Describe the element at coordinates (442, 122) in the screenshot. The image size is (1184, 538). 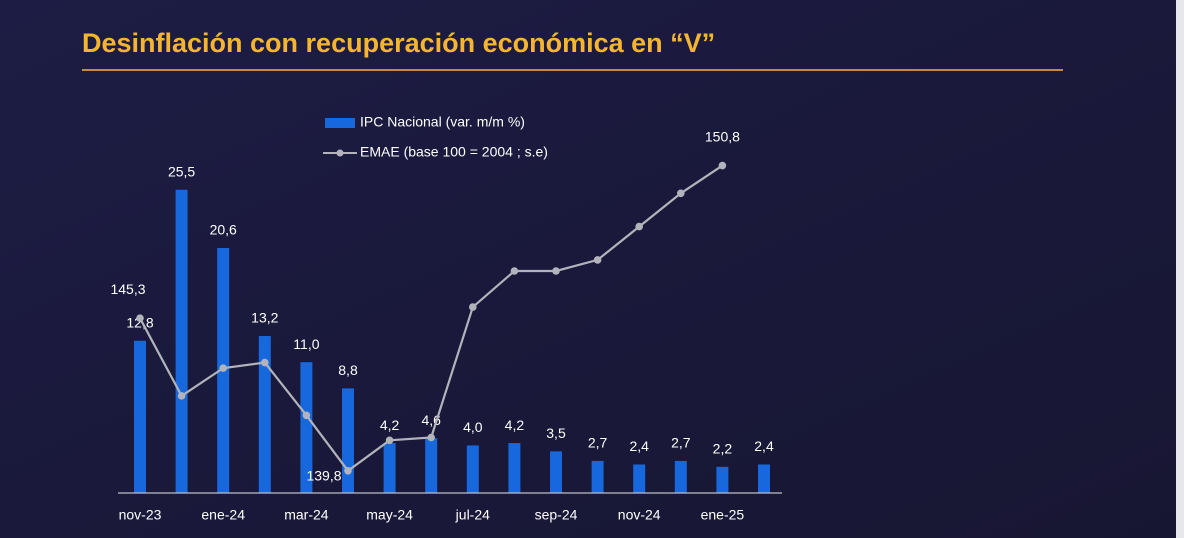
I see `legend-label: IPC Nacional (var. m/m %)` at that location.